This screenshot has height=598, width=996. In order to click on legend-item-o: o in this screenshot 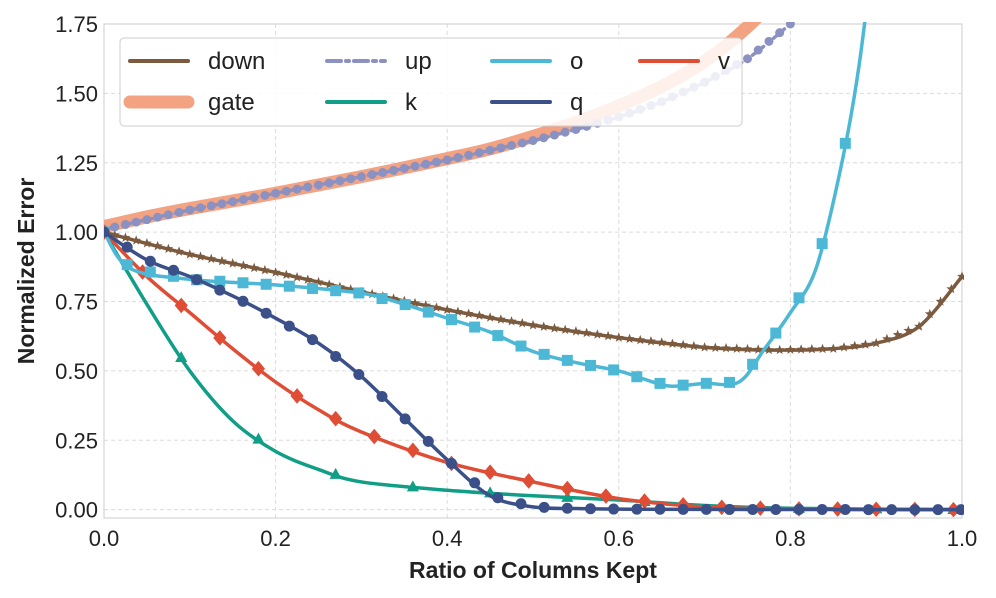, I will do `click(536, 61)`.